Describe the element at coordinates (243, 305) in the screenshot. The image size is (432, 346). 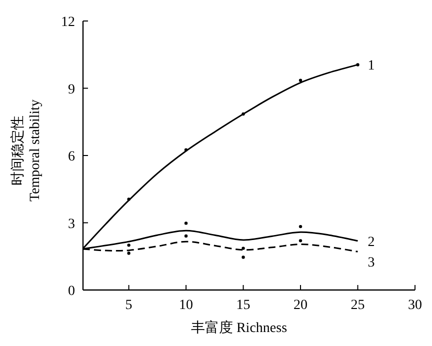
I see `xtick-label: 15` at that location.